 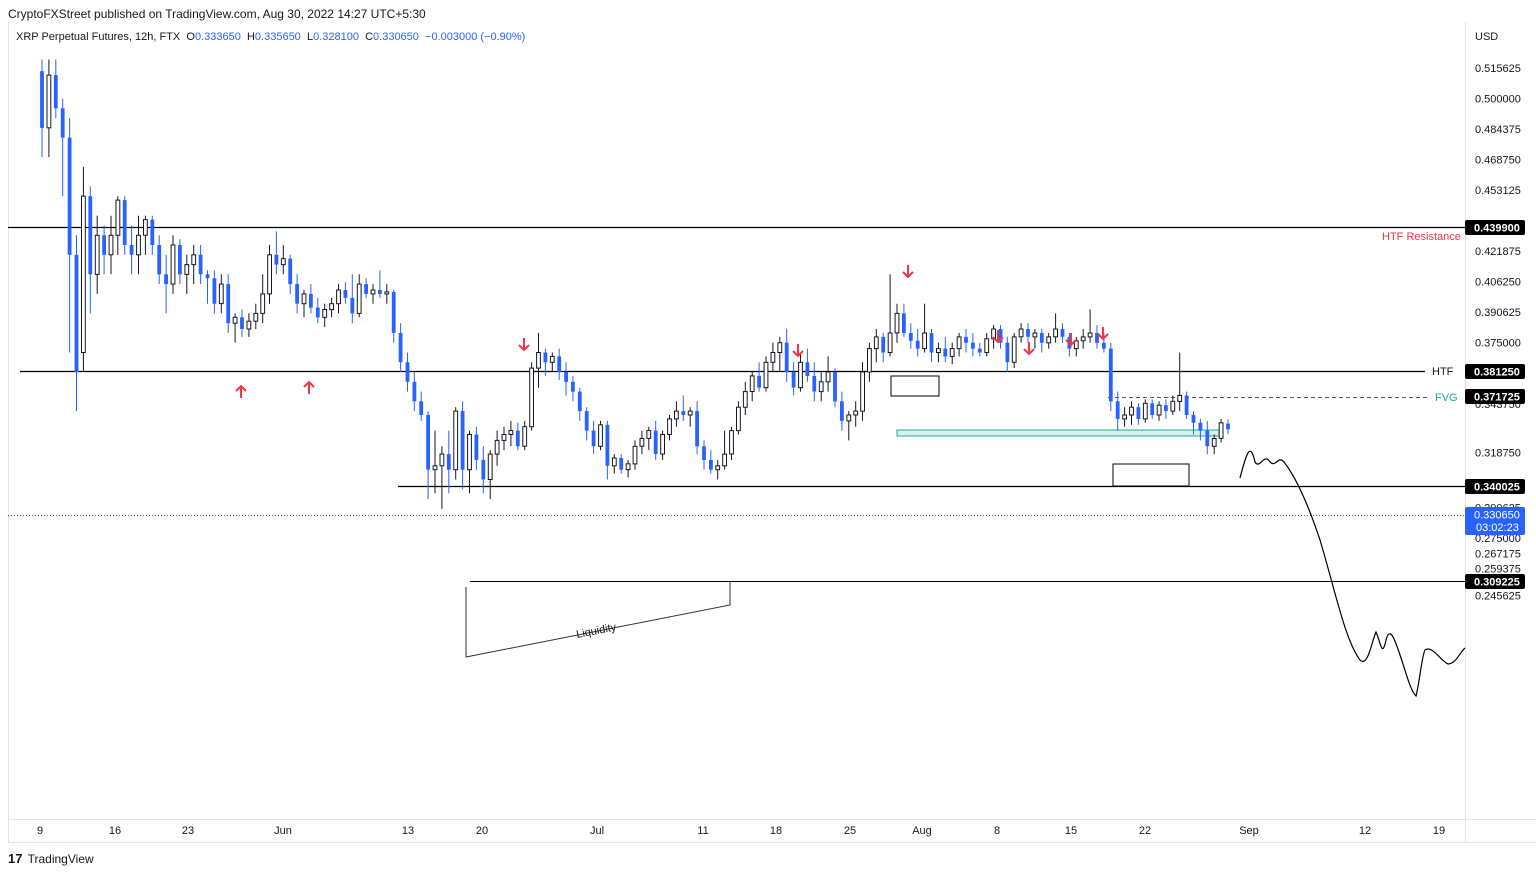 I want to click on price-badge-0439900: 0.439900, so click(x=1495, y=227).